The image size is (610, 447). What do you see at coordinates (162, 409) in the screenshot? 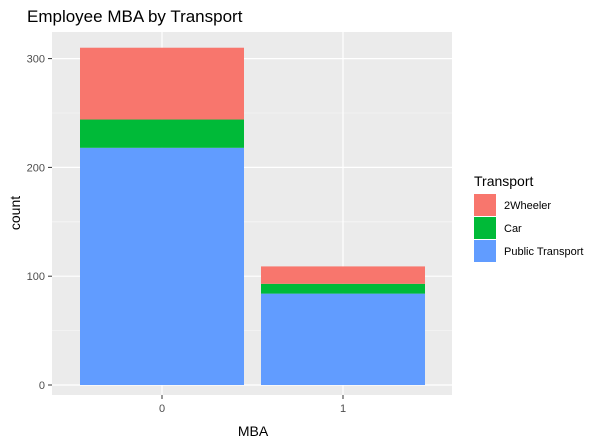
I see `x-tick-label: 0` at bounding box center [162, 409].